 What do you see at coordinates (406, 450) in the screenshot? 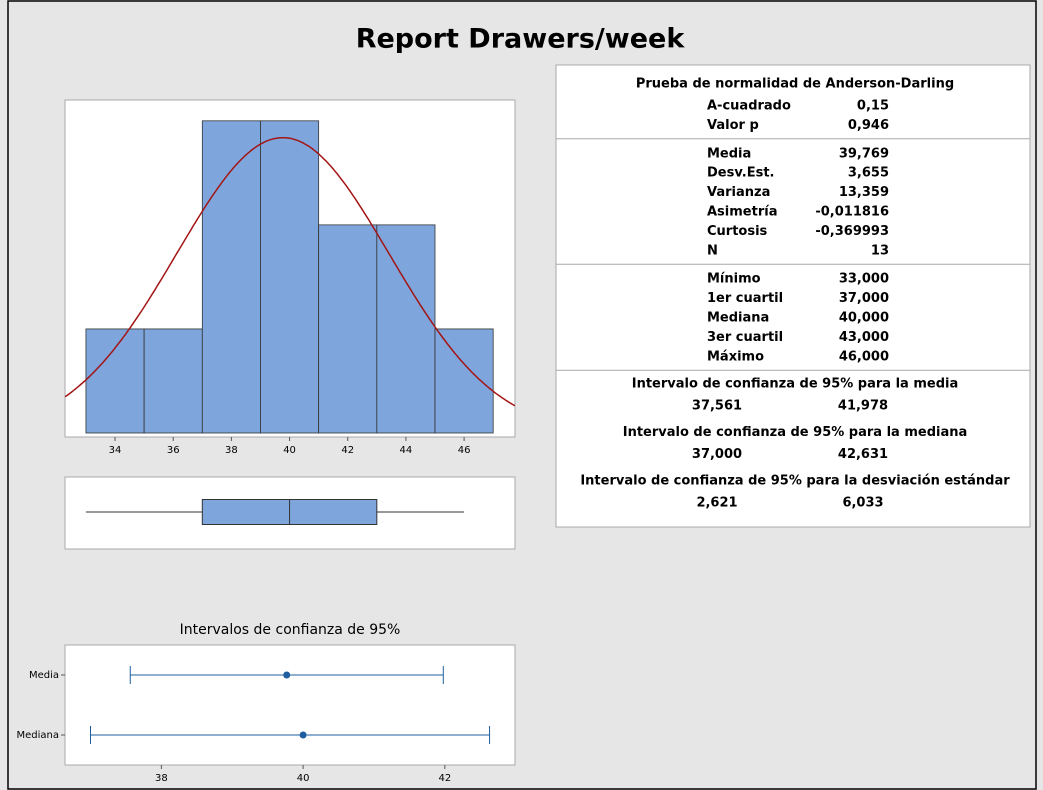
I see `x-tick-label: 44` at bounding box center [406, 450].